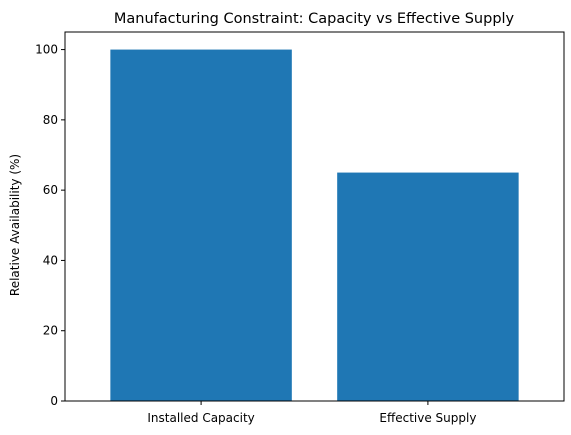 This screenshot has width=571, height=435. What do you see at coordinates (50, 331) in the screenshot?
I see `y-tick-label: 20` at bounding box center [50, 331].